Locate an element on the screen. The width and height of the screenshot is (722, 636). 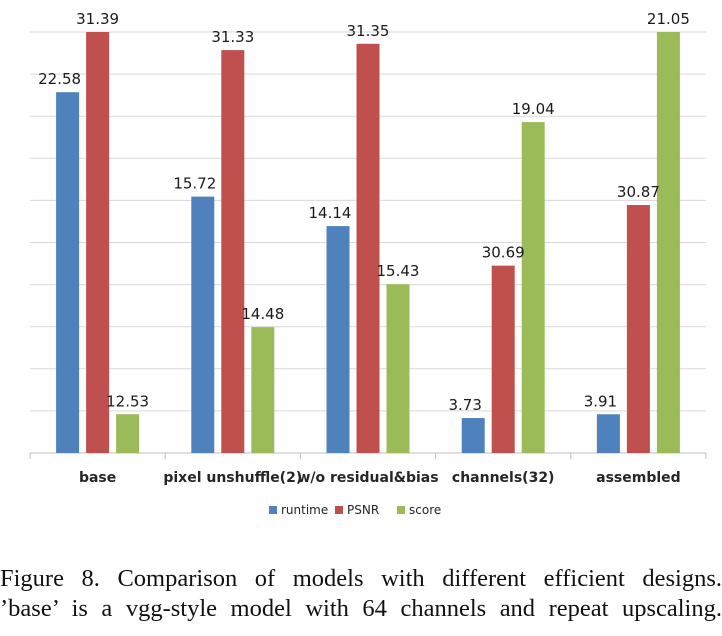
data-label-runtime-4: 3.91 is located at coordinates (600, 401).